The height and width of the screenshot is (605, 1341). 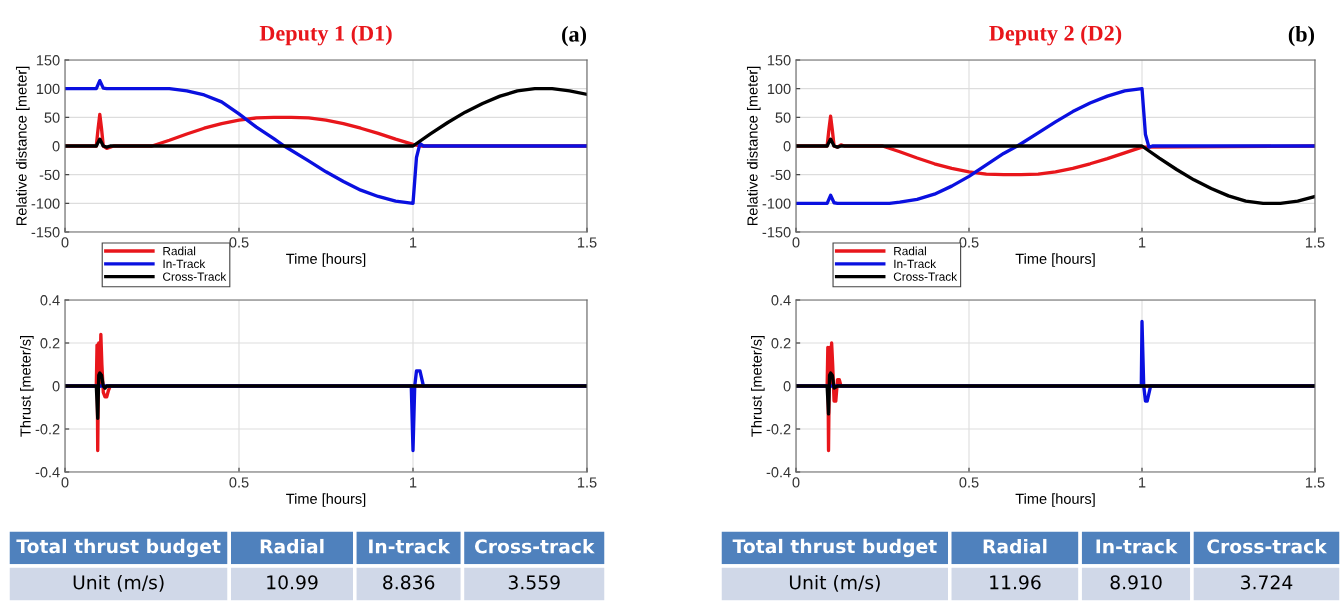 What do you see at coordinates (292, 582) in the screenshot?
I see `text: 10.99` at bounding box center [292, 582].